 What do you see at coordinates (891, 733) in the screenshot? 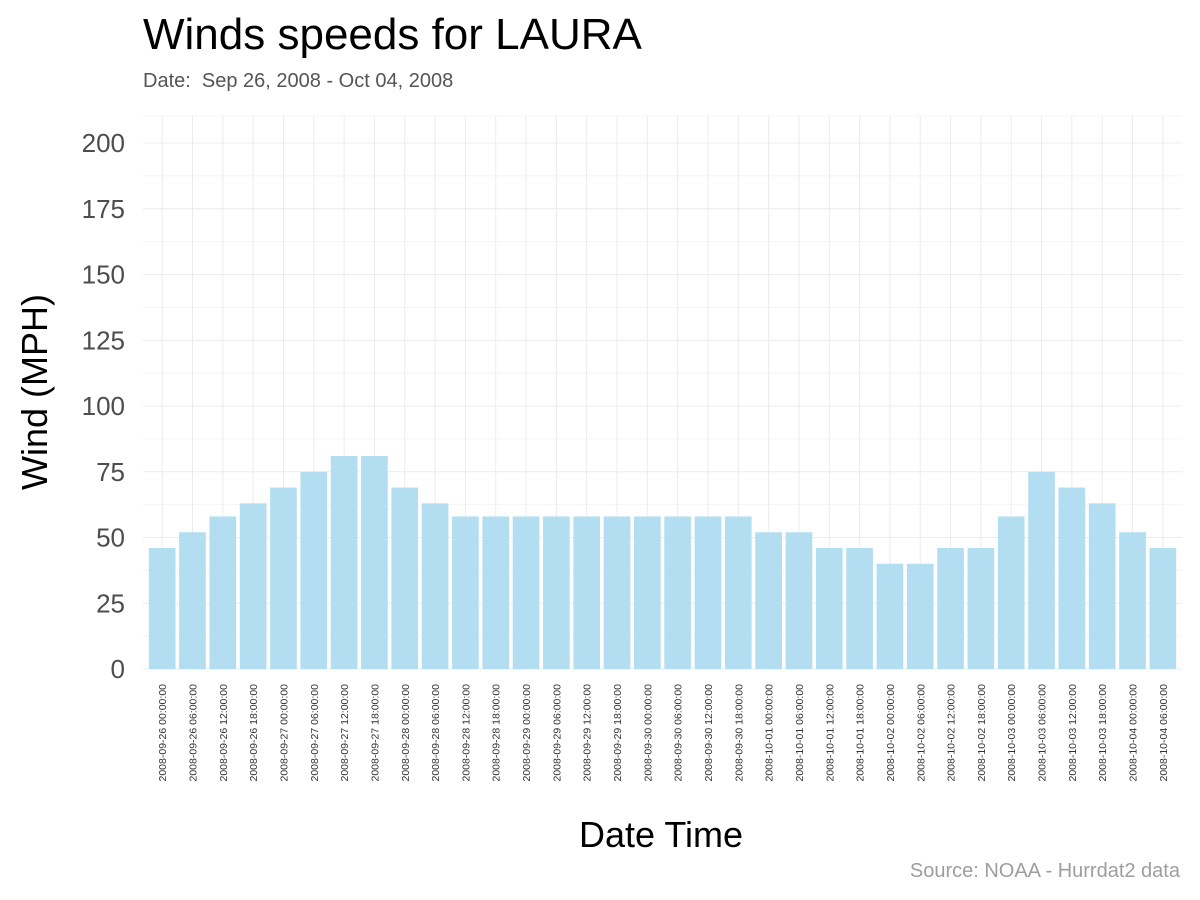
I see `x-tick-label: 2008-10-02 00:00:00` at bounding box center [891, 733].